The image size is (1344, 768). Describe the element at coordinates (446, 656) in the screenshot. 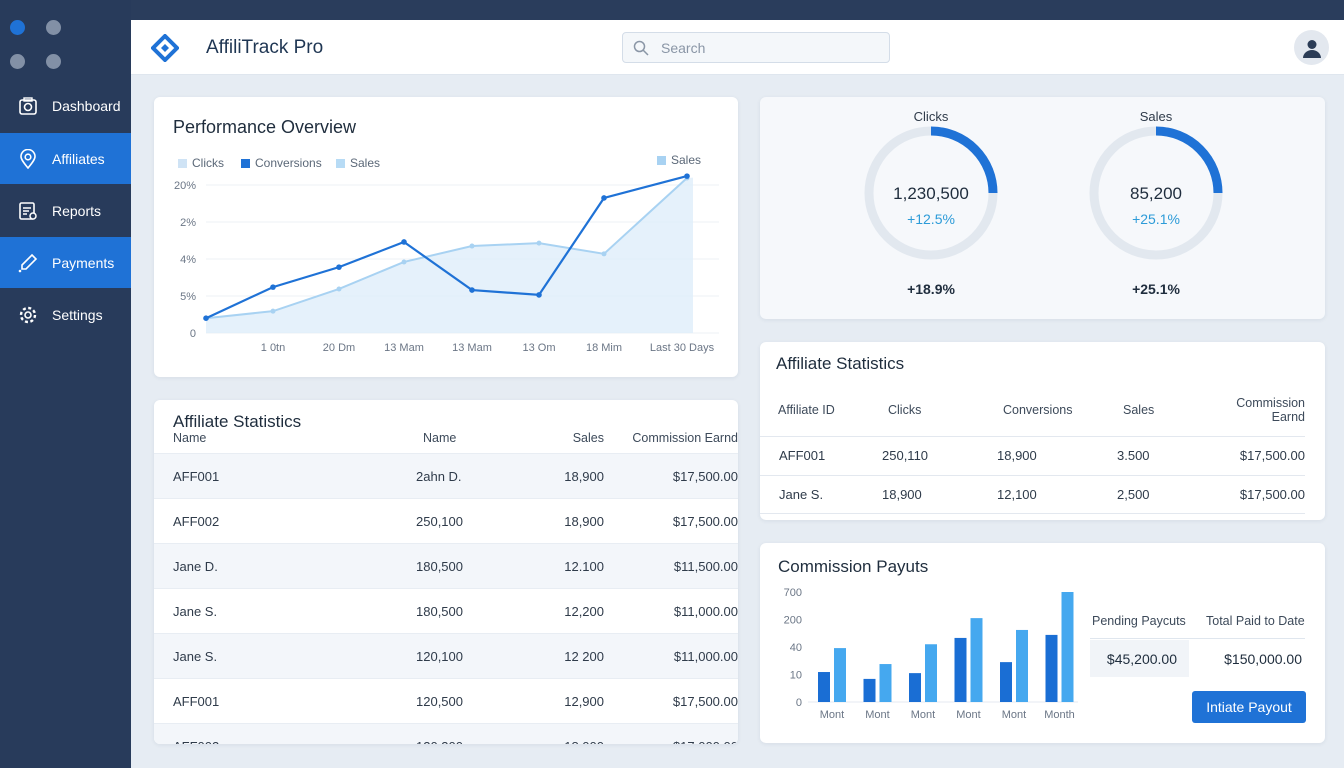

I see `table-row: Jane S. 120,100 12 200 $11,000.00` at that location.